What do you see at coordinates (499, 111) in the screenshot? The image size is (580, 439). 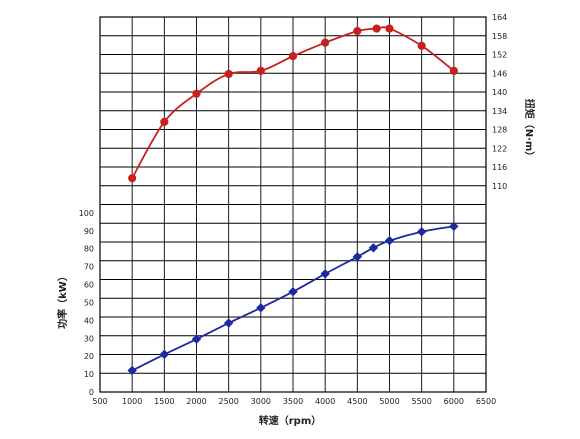 I see `y-right-tick-label: 134` at bounding box center [499, 111].